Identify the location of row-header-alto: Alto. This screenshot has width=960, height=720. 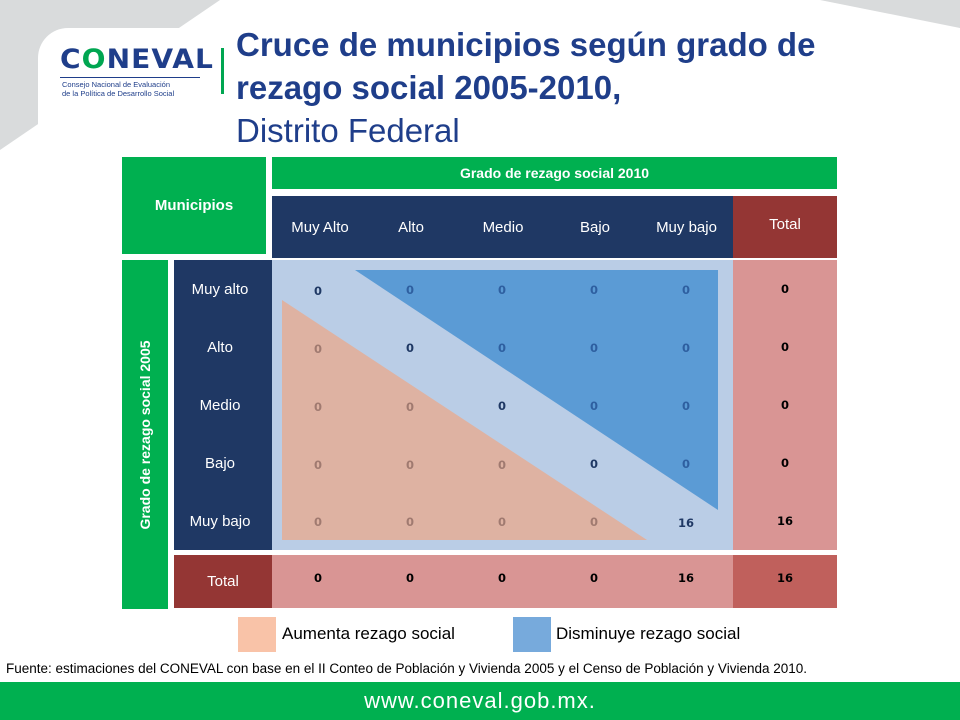
(220, 347).